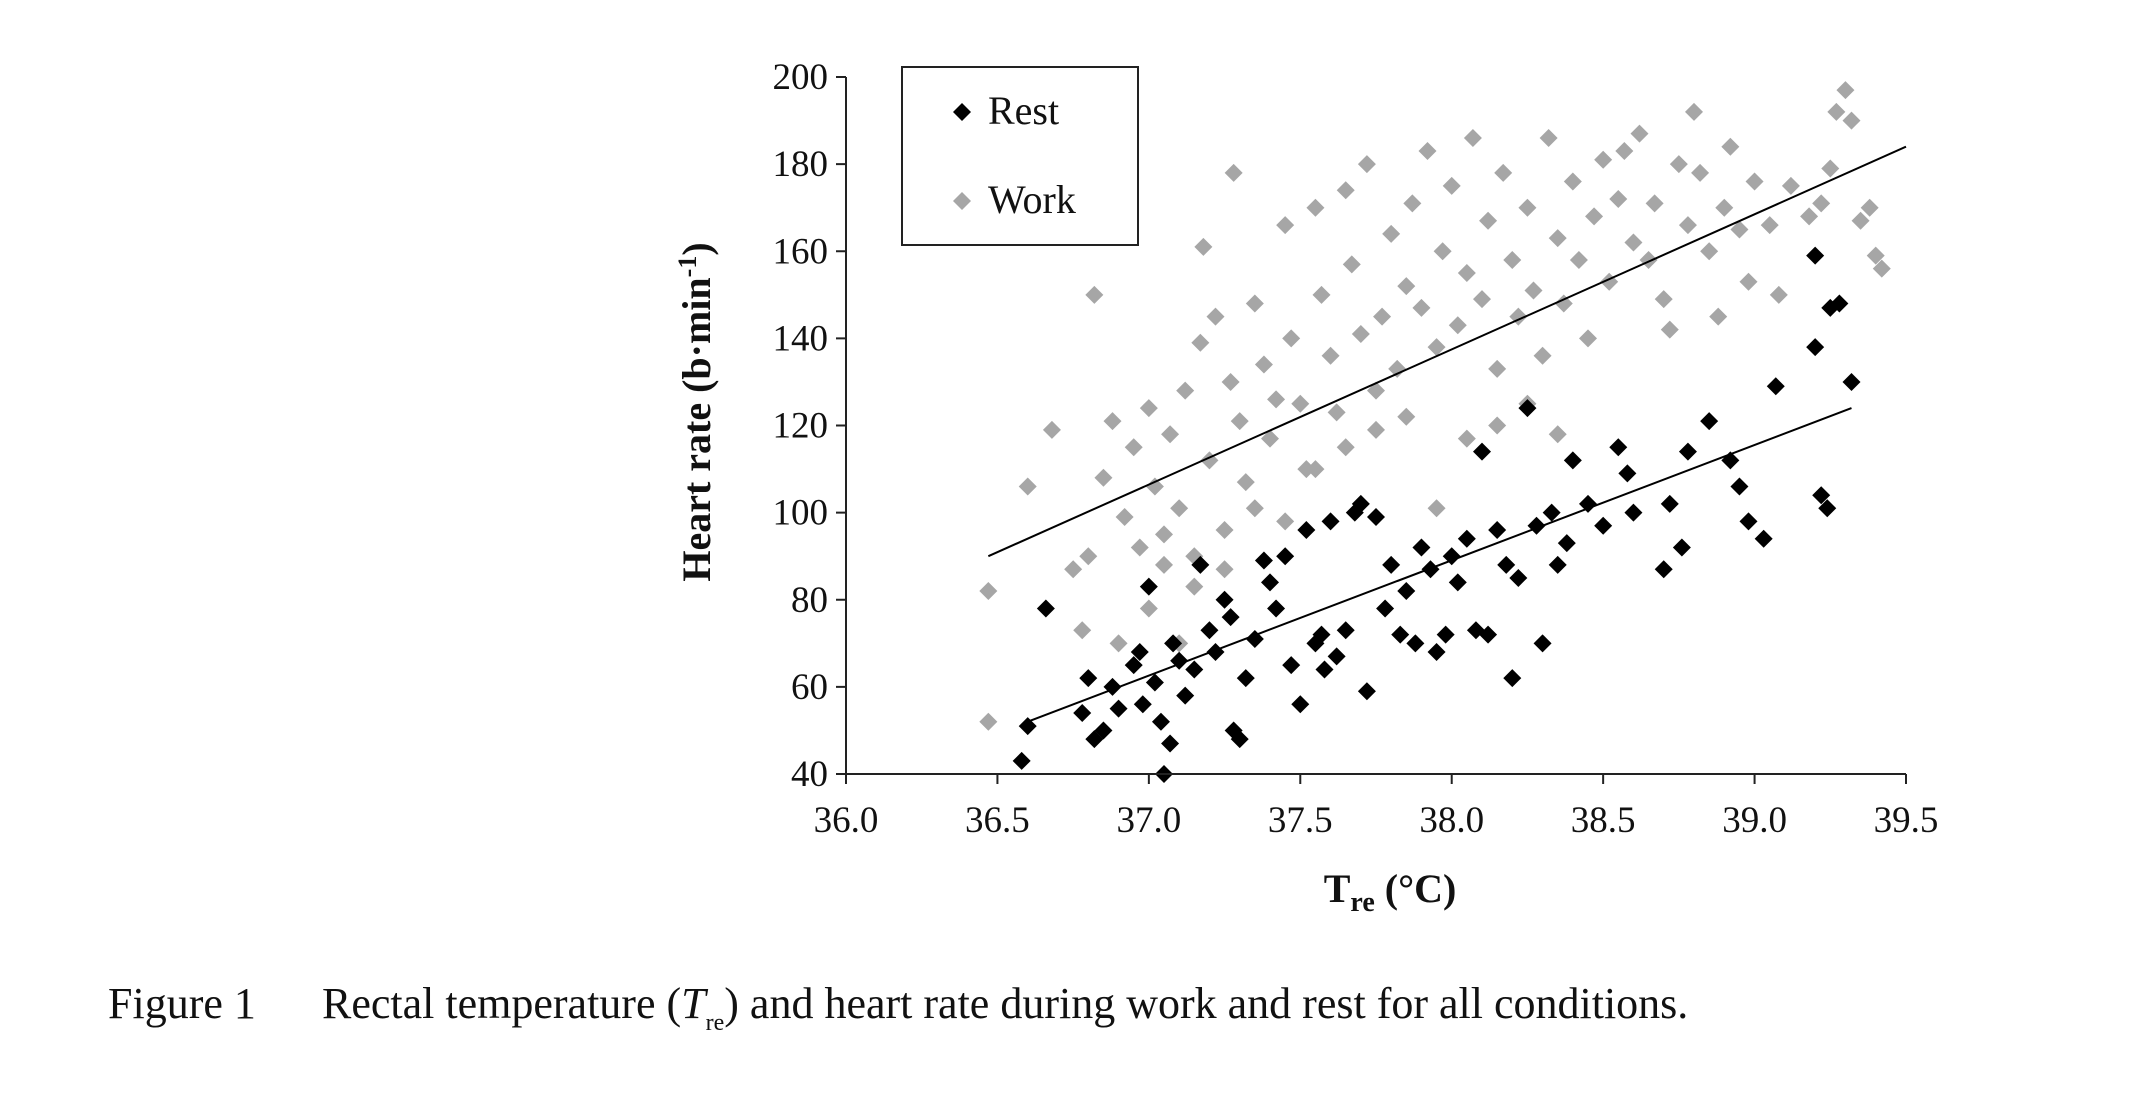 The image size is (2140, 1094). I want to click on y-tick-label: 160, so click(801, 251).